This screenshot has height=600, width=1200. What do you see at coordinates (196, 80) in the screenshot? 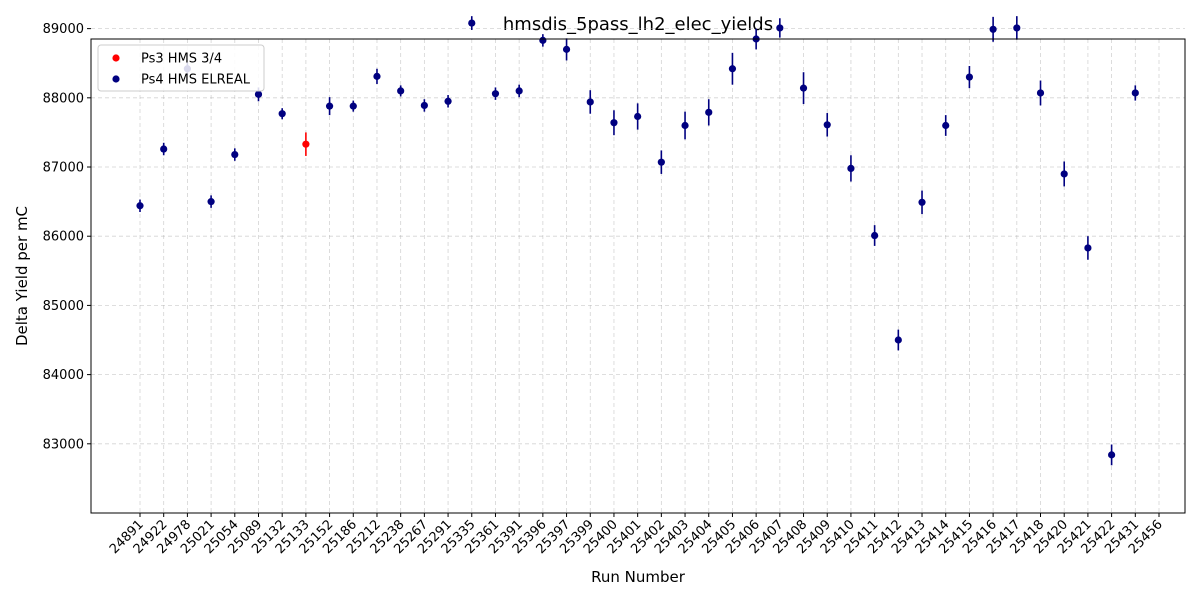
I see `legend-label: Ps4 HMS ELREAL` at bounding box center [196, 80].